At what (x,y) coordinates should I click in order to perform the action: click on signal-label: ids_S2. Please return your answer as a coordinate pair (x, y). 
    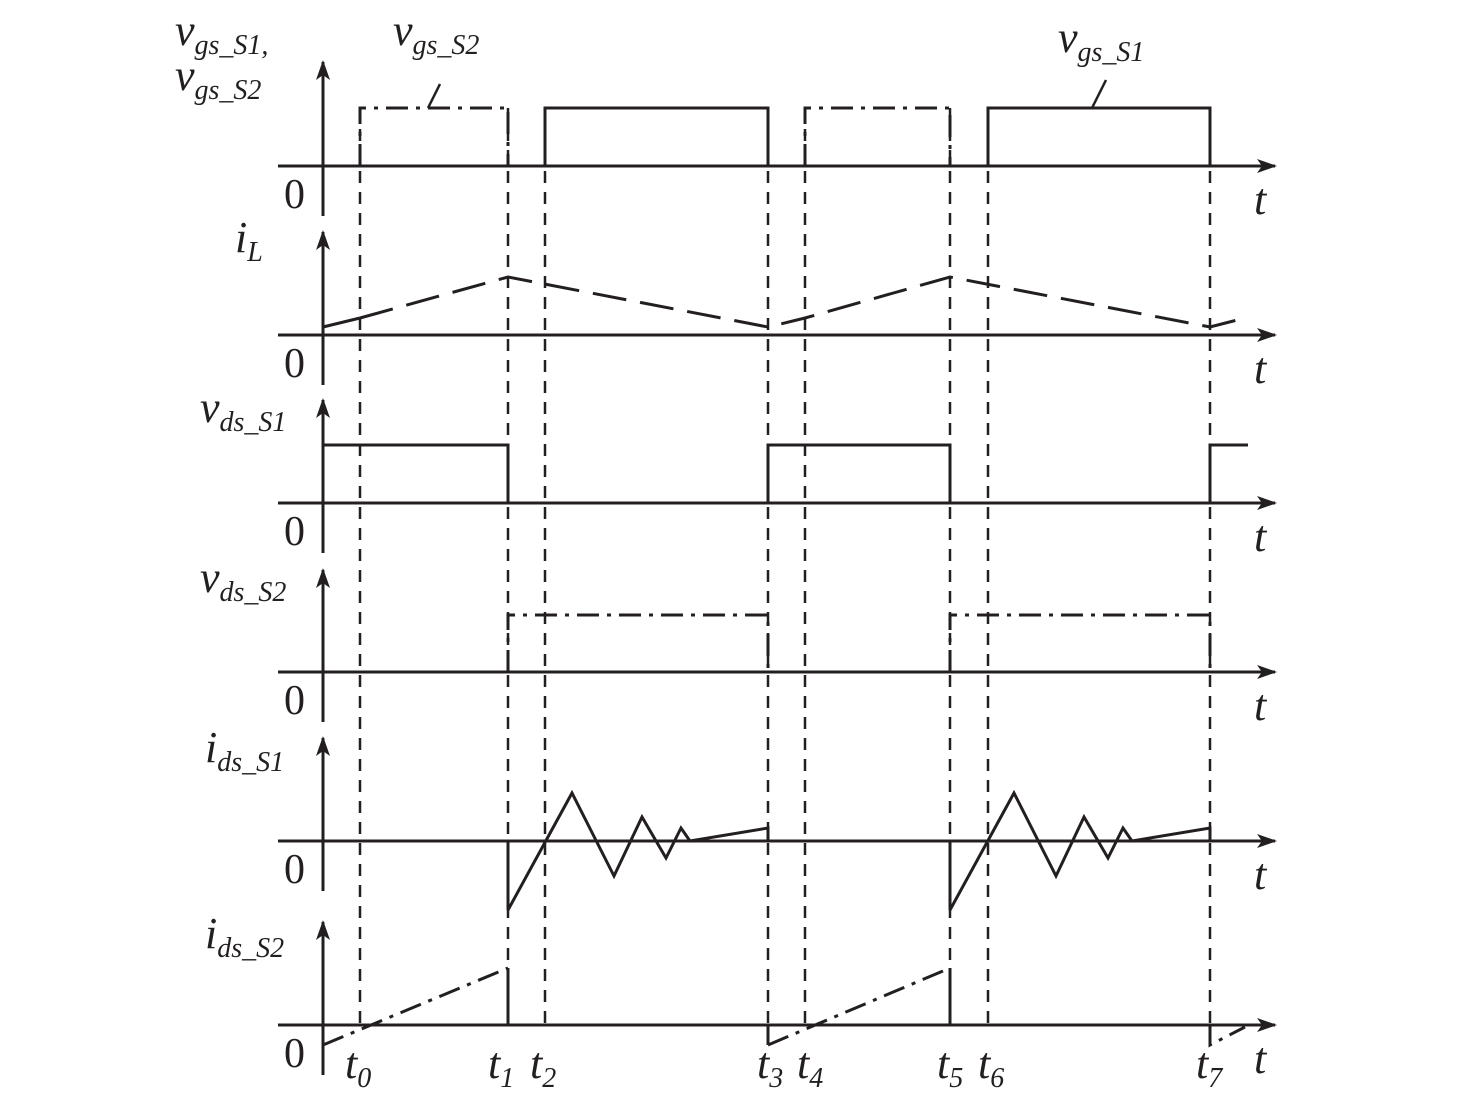
    Looking at the image, I should click on (244, 936).